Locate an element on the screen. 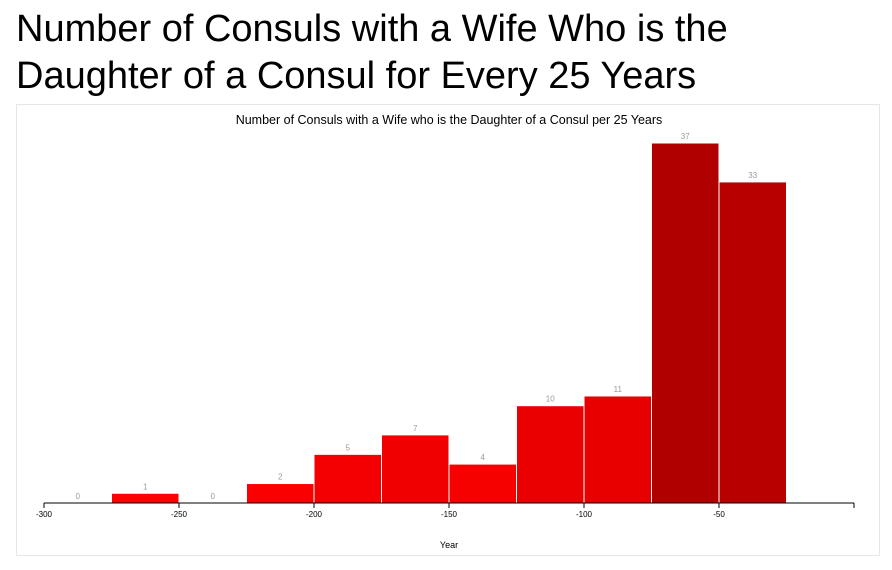 The image size is (892, 570). x-tick-label-1: -250 is located at coordinates (179, 514).